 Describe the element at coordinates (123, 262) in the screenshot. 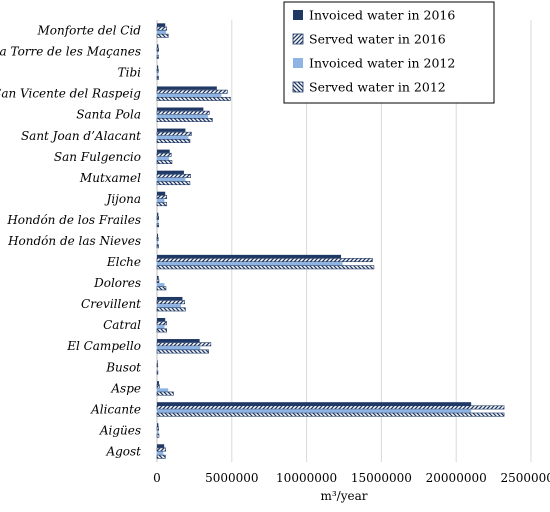

I see `category-label: Elche` at that location.